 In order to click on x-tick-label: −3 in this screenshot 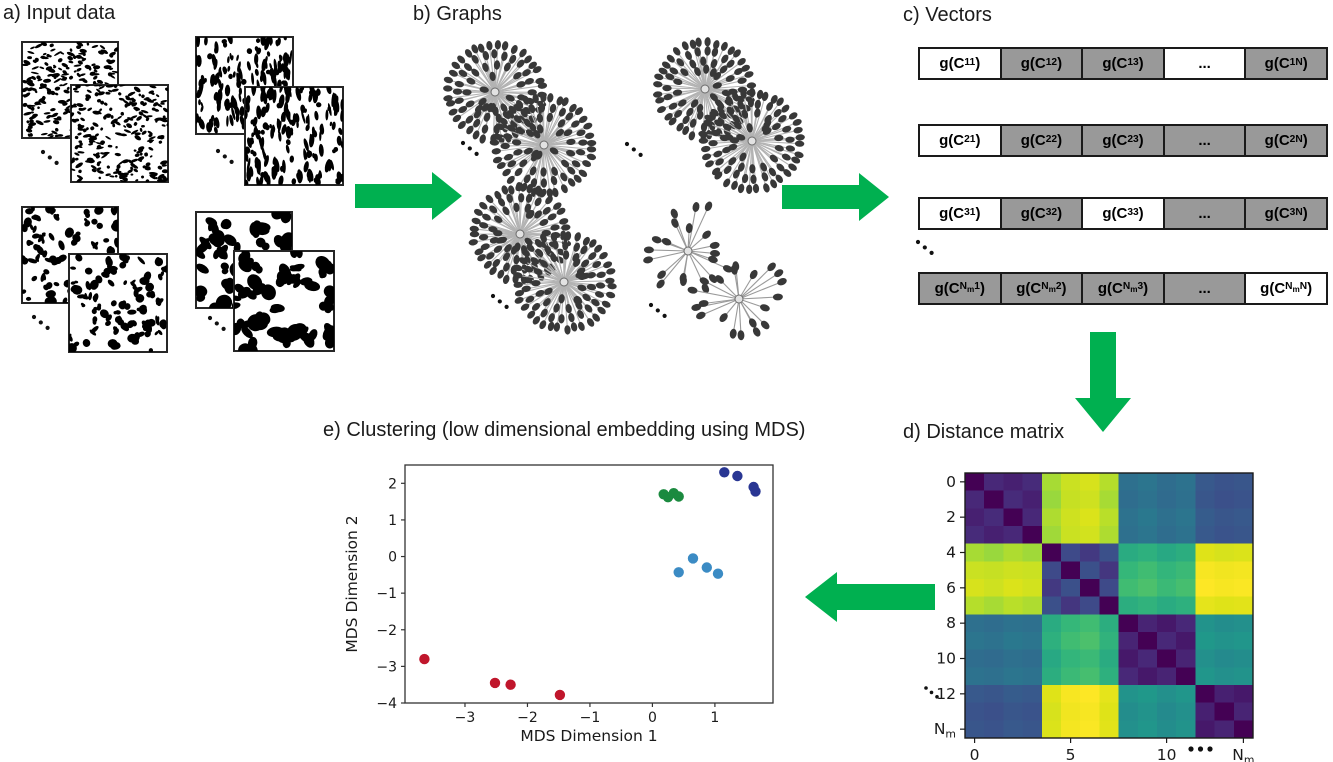, I will do `click(465, 718)`.